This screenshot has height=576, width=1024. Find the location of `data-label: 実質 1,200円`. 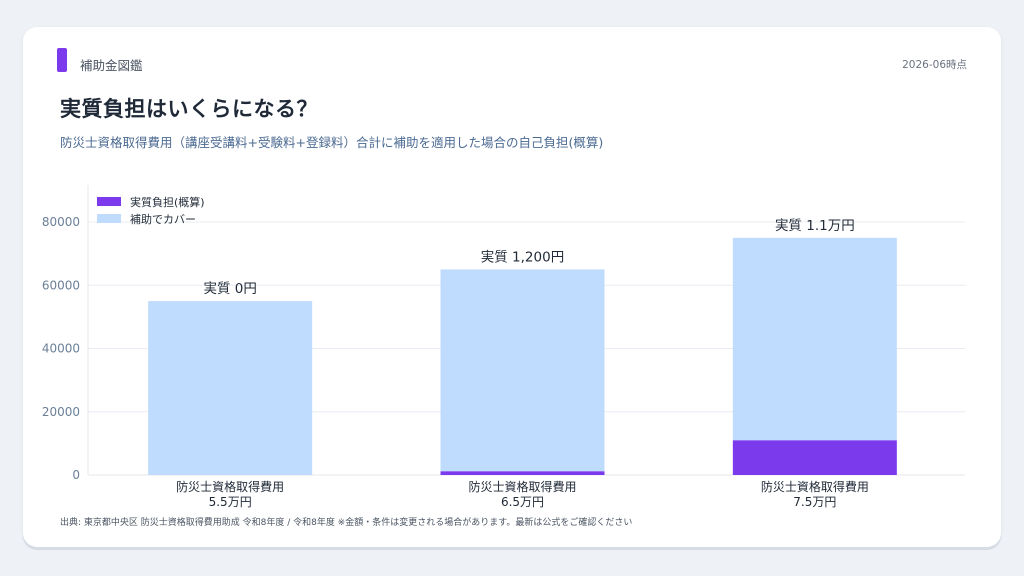

data-label: 実質 1,200円 is located at coordinates (522, 257).